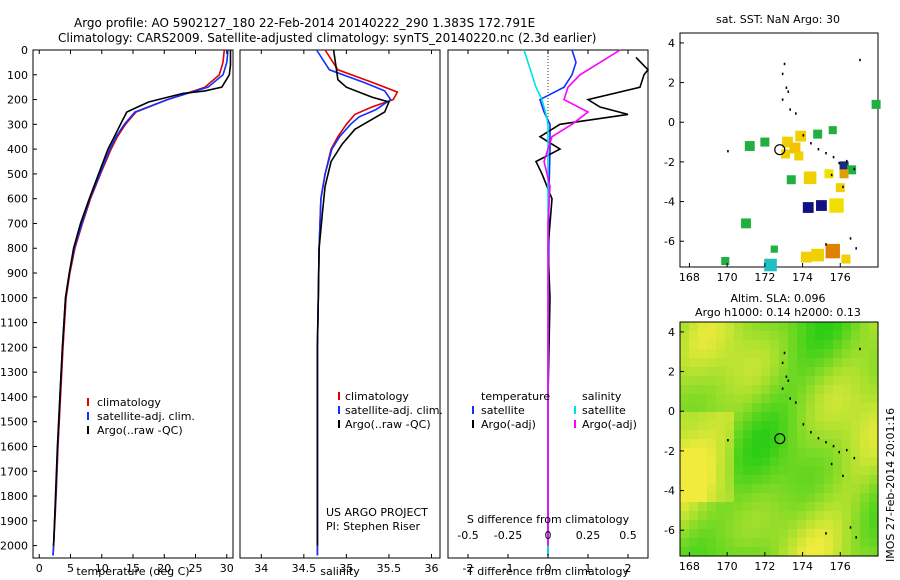 This screenshot has width=900, height=580. Describe the element at coordinates (388, 424) in the screenshot. I see `sal-legend-argo: Argo(..raw -QC)` at that location.